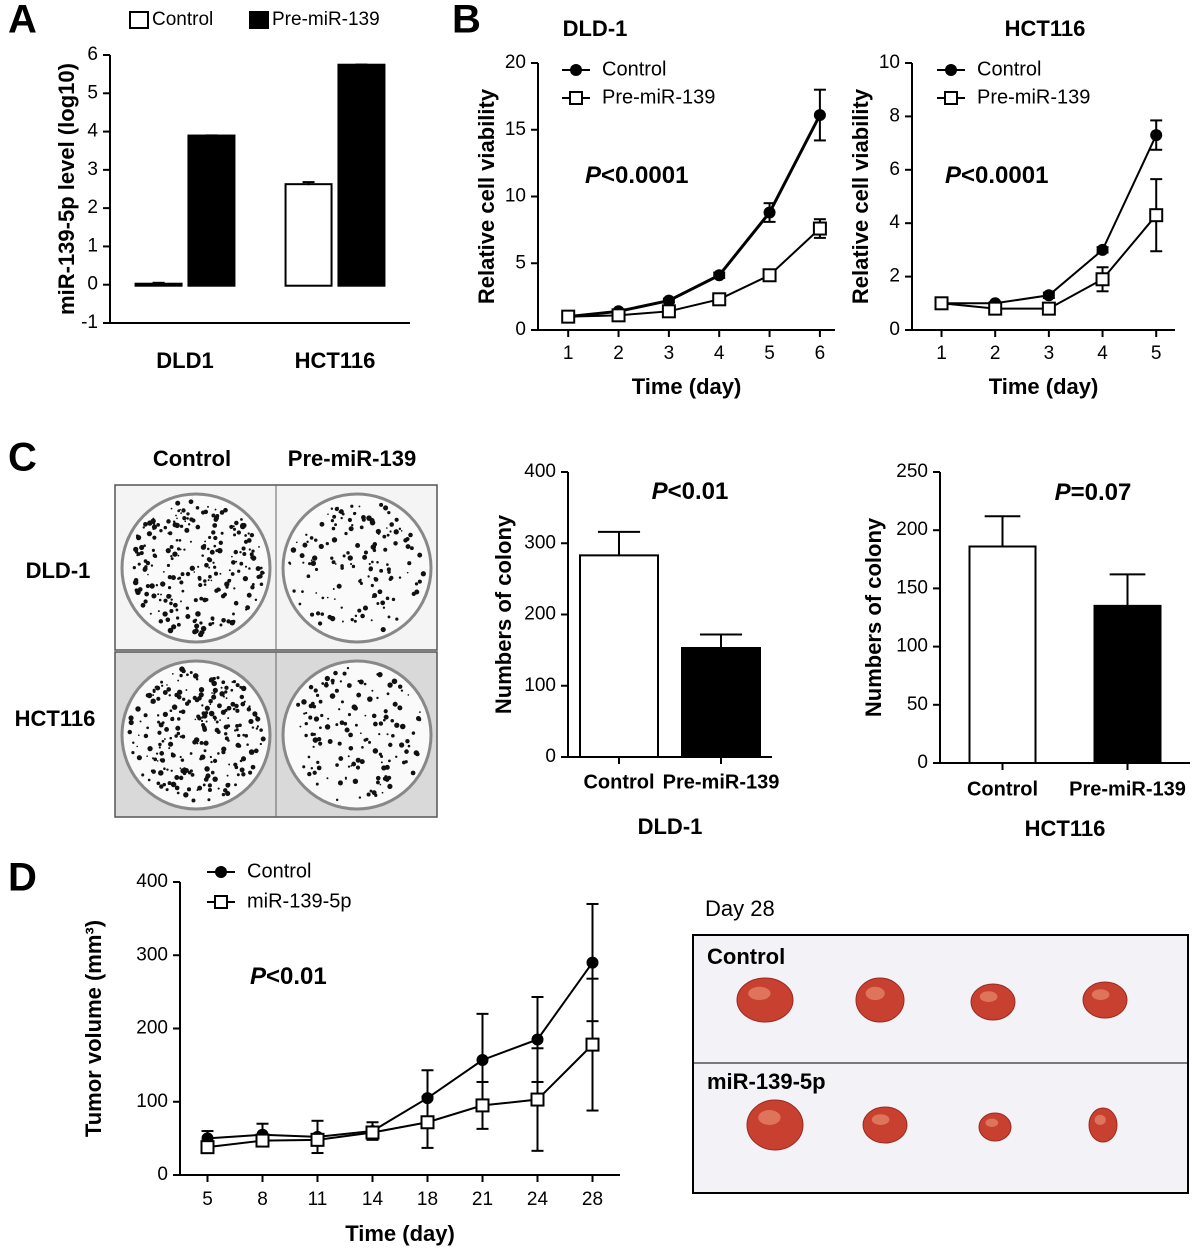 The width and height of the screenshot is (1200, 1252). Describe the element at coordinates (318, 1199) in the screenshot. I see `x-tick-label: 11` at that location.